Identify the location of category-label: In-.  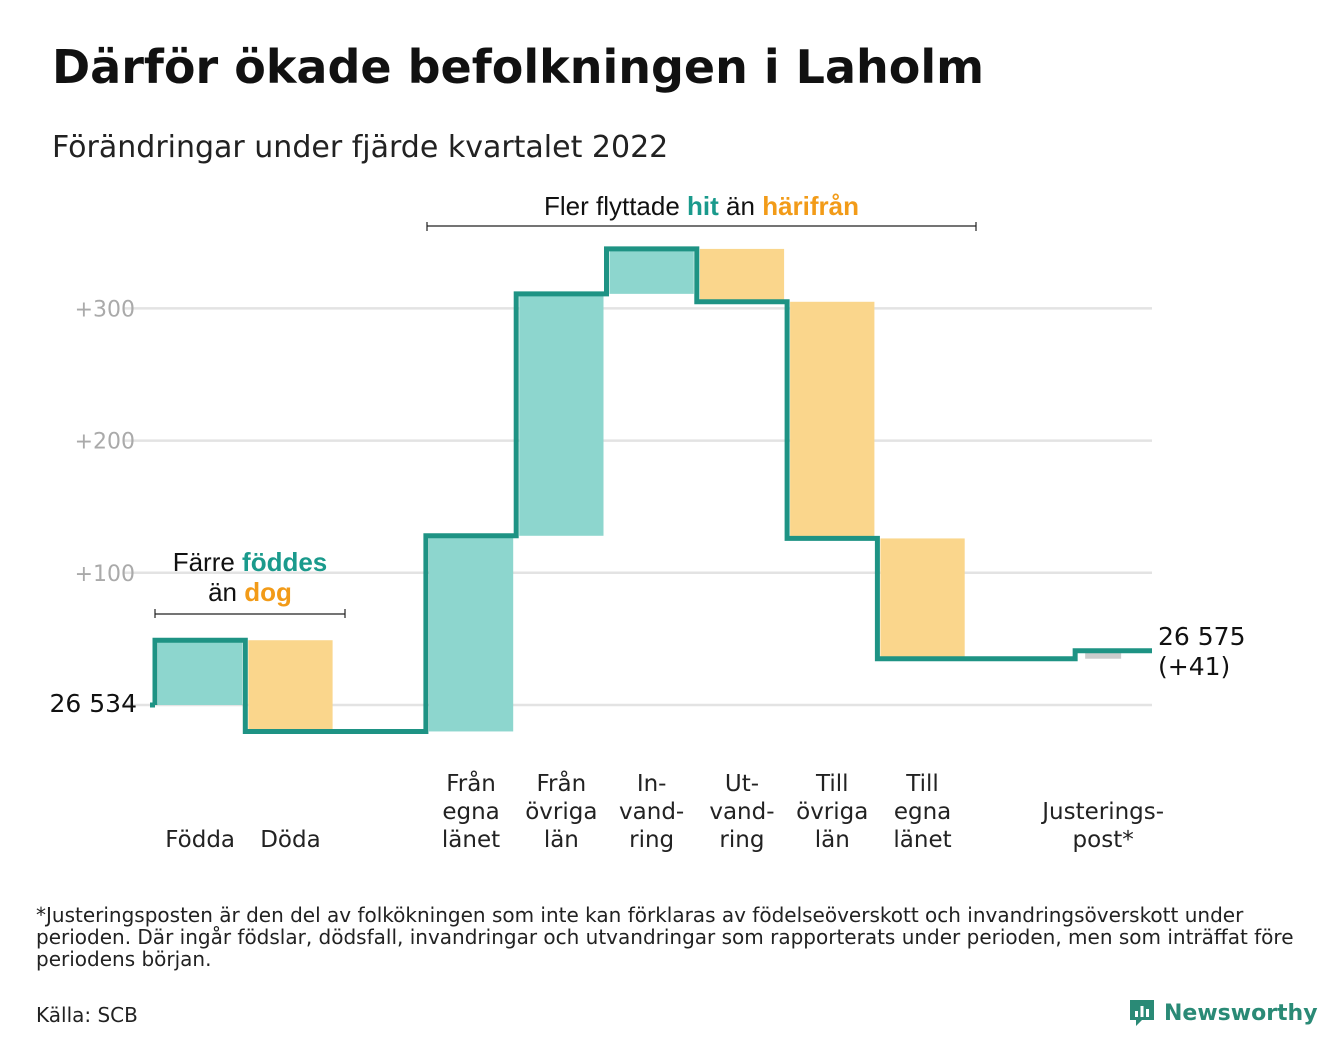
(652, 784).